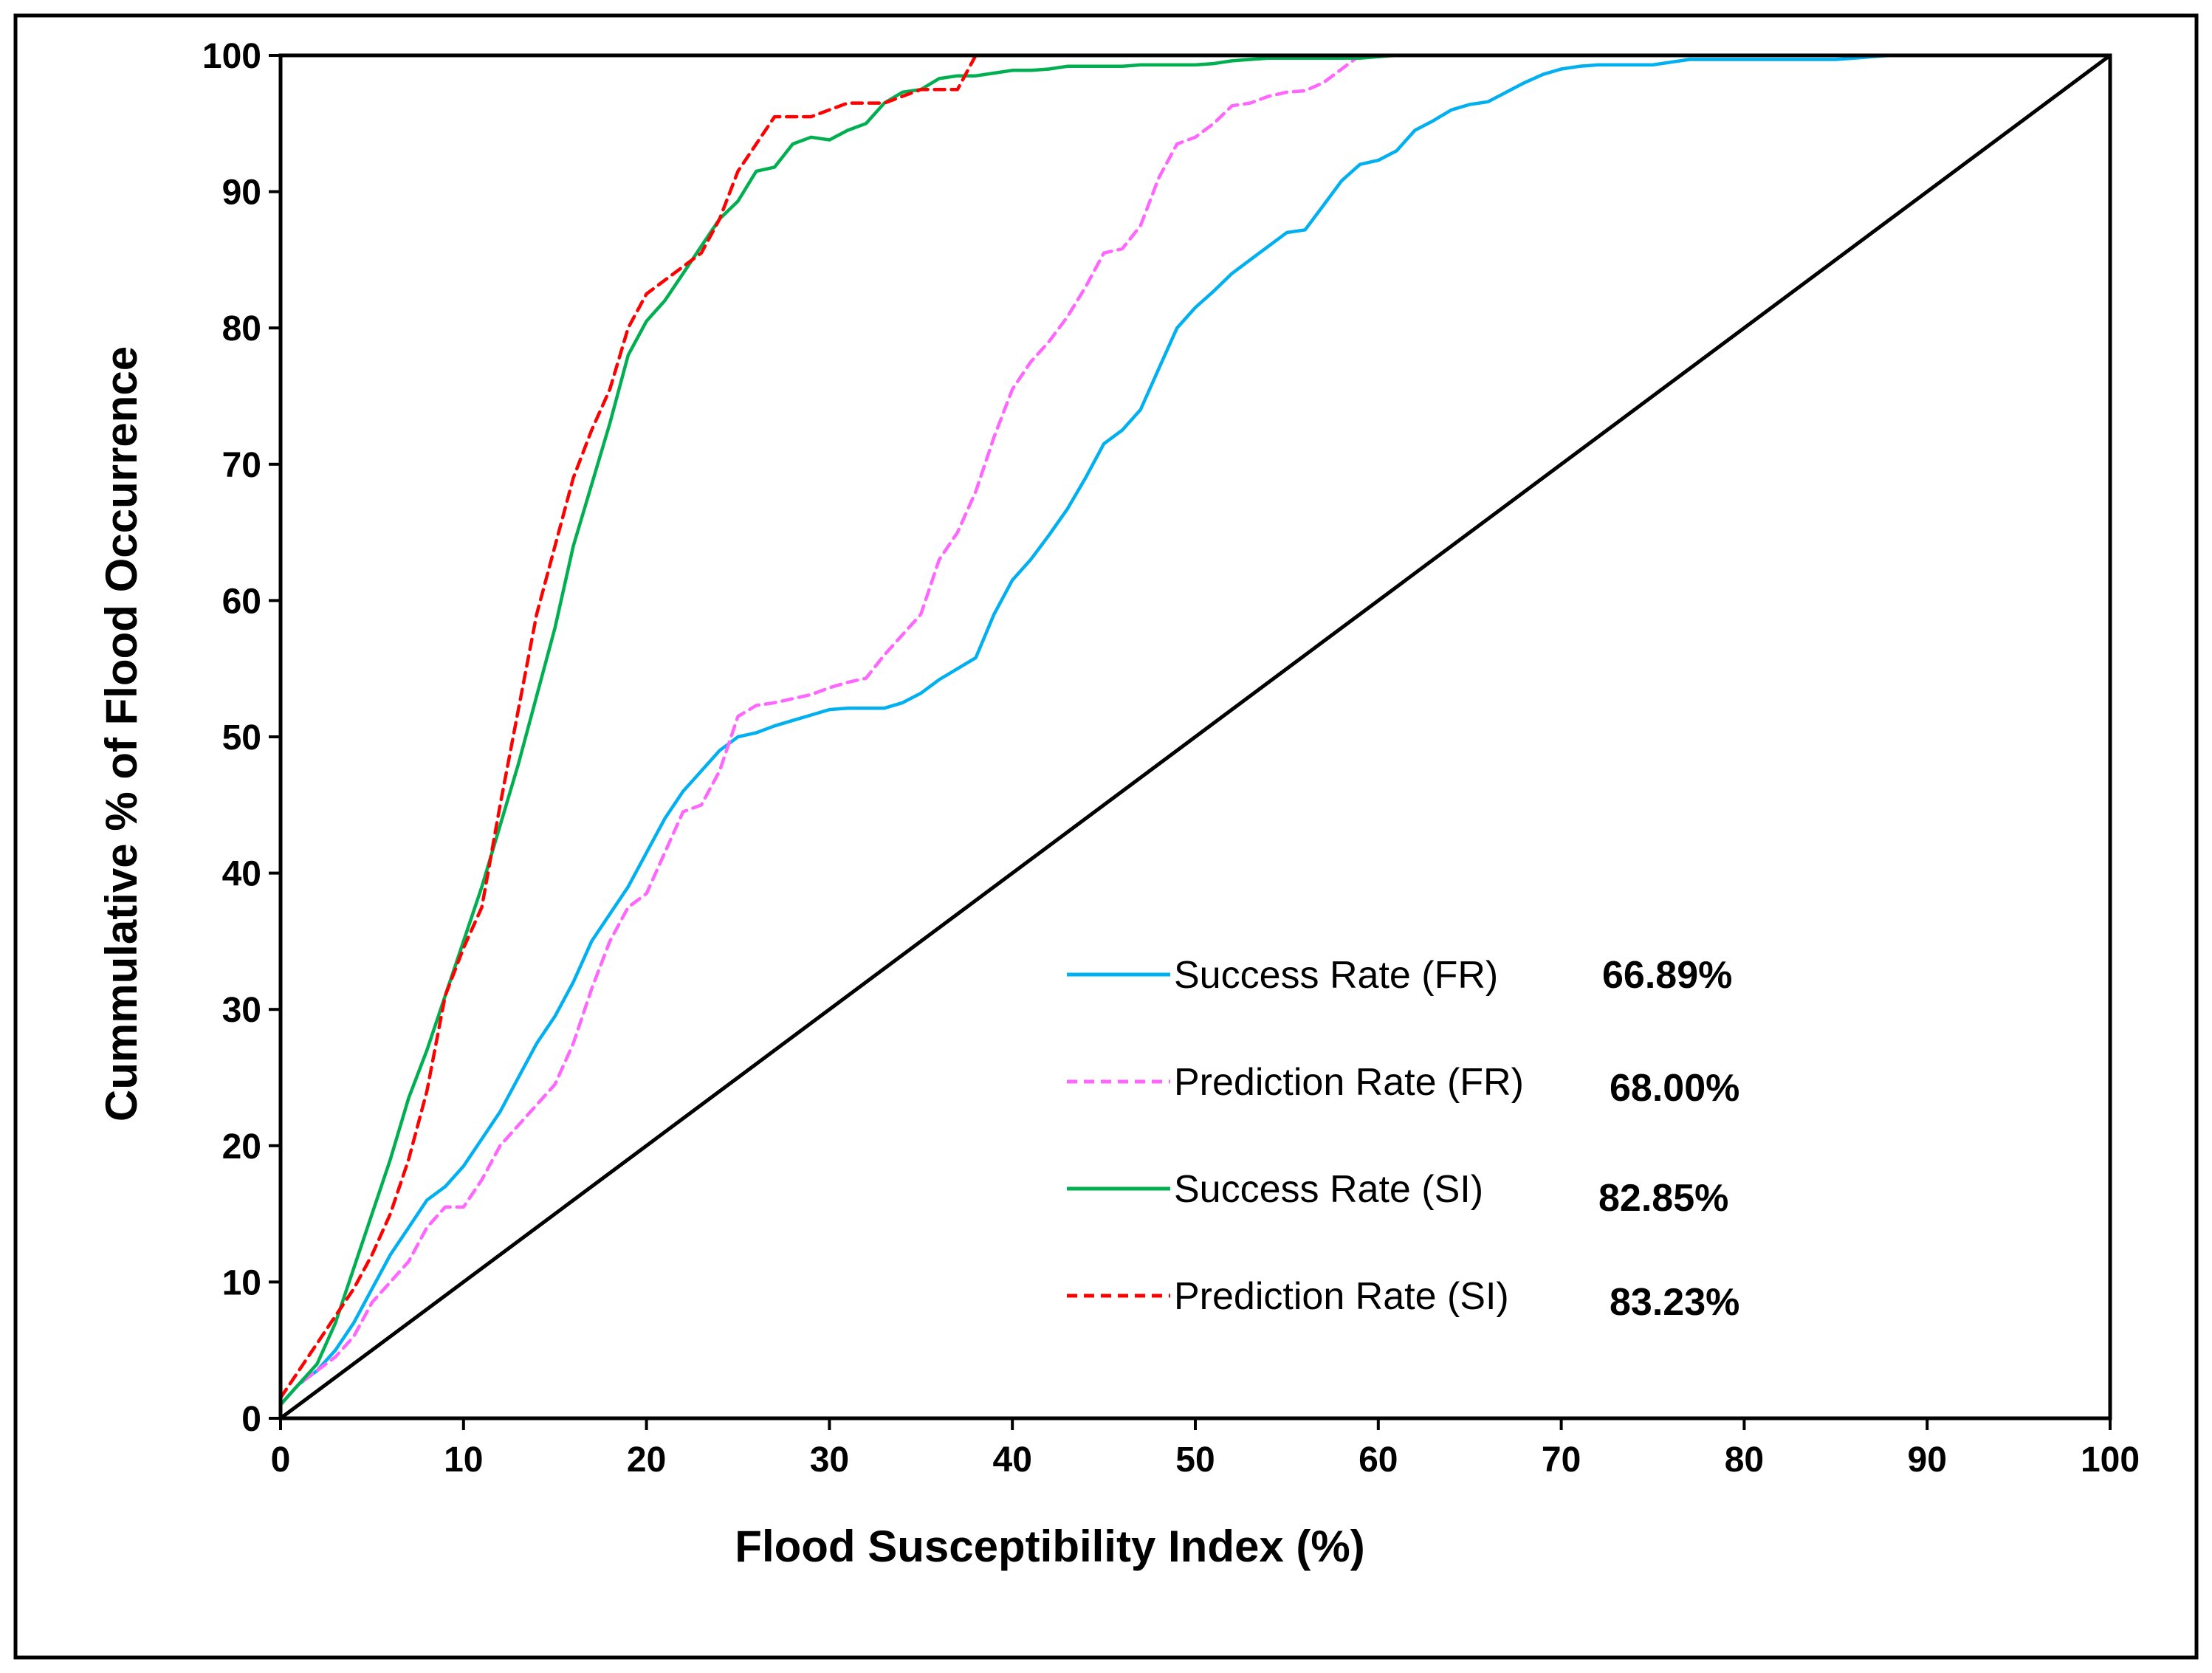  I want to click on x-tick-label: 70, so click(1561, 1460).